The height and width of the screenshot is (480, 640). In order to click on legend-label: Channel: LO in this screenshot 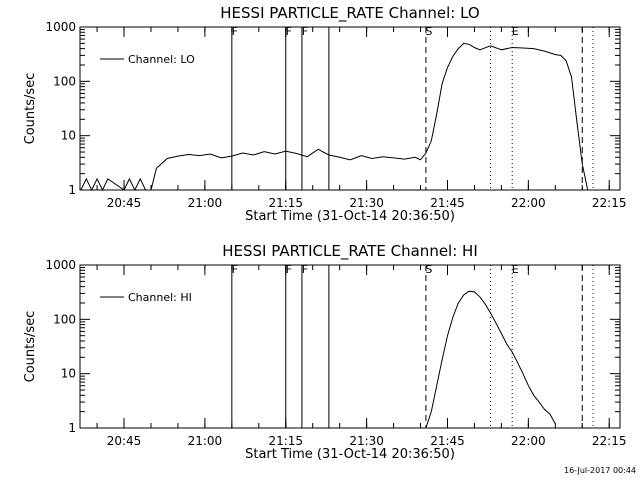, I will do `click(161, 59)`.